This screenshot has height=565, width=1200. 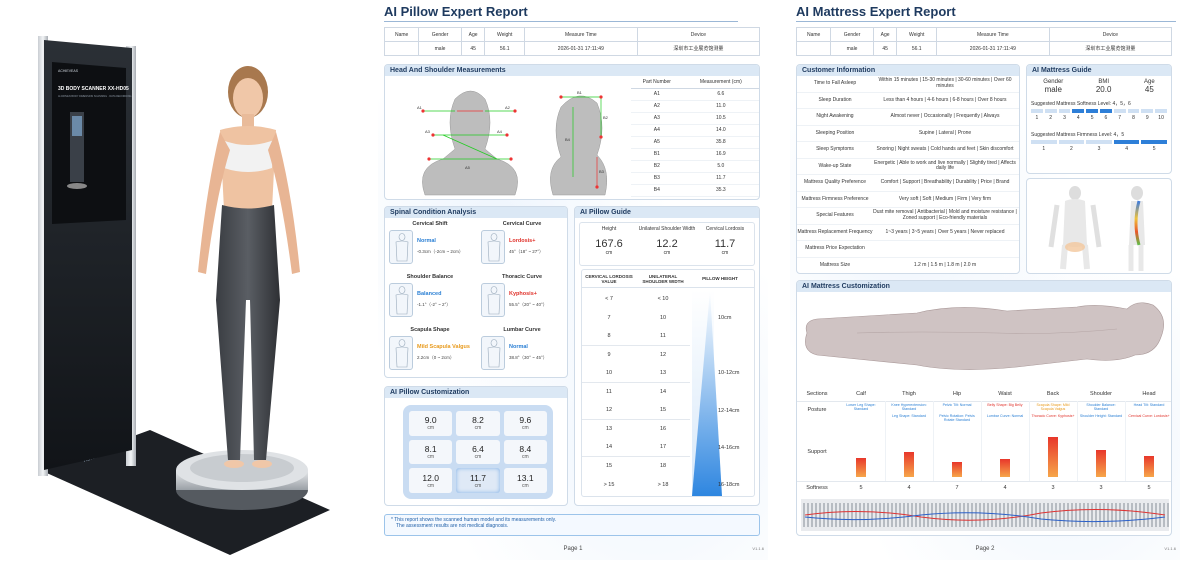 What do you see at coordinates (609, 278) in the screenshot?
I see `col-cervical: CERVICAL LORDOSIS VALUE` at bounding box center [609, 278].